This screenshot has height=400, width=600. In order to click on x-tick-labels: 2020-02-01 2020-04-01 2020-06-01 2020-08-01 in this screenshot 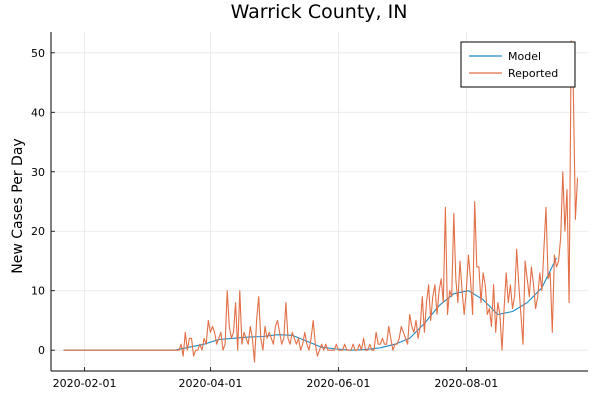, I will do `click(276, 383)`.